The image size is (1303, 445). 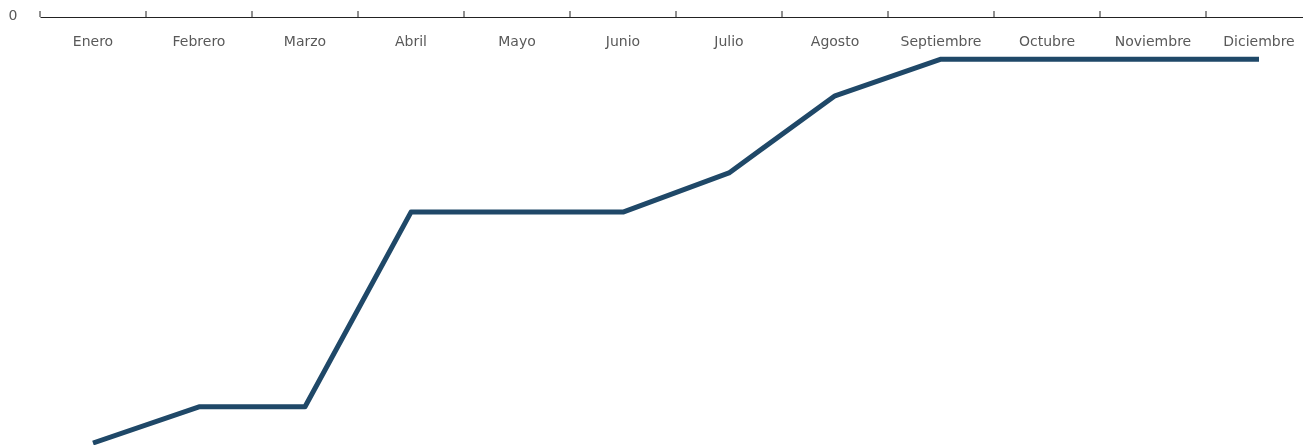 I want to click on x-tick-label: Febrero, so click(x=199, y=41).